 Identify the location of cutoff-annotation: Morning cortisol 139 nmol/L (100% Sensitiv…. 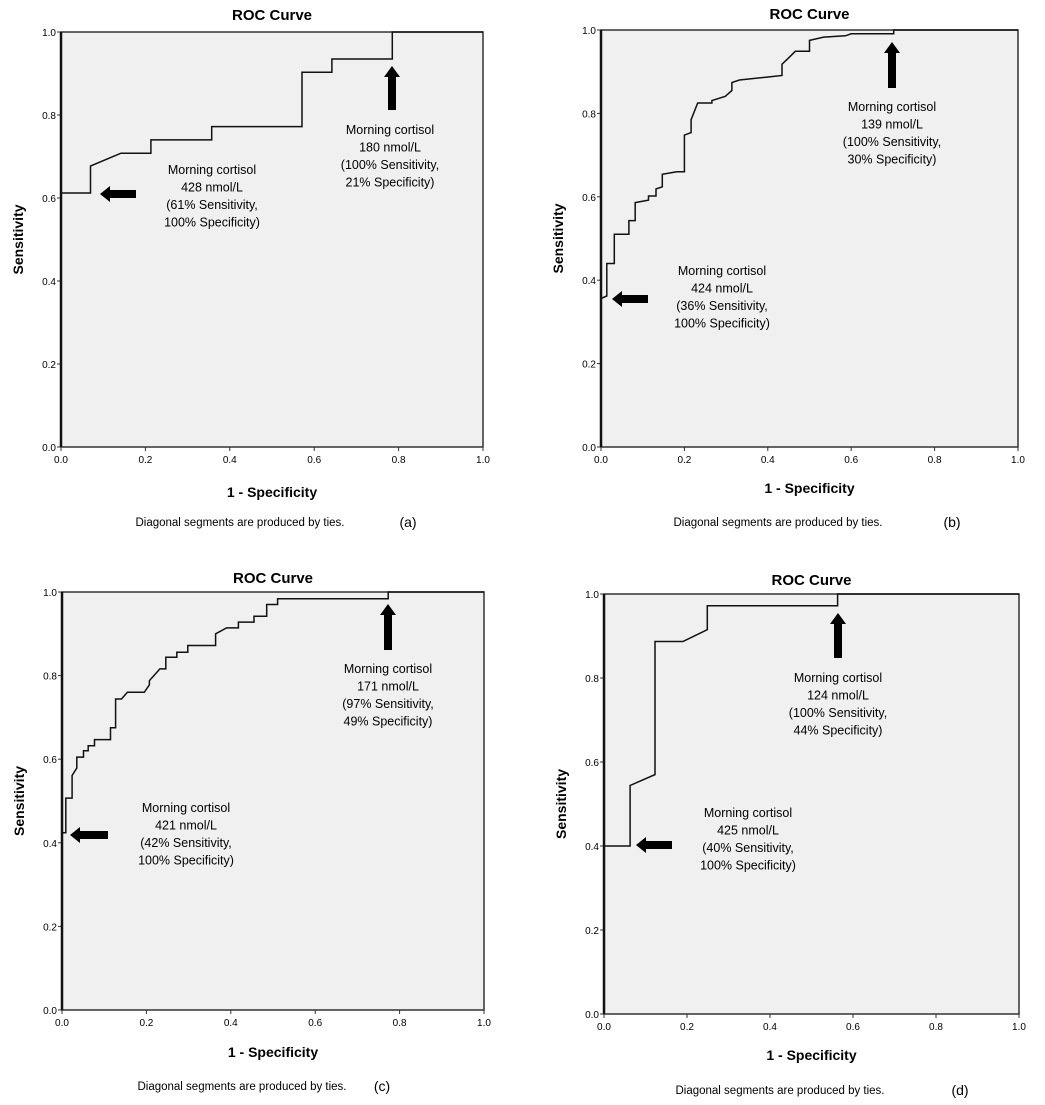
(892, 104).